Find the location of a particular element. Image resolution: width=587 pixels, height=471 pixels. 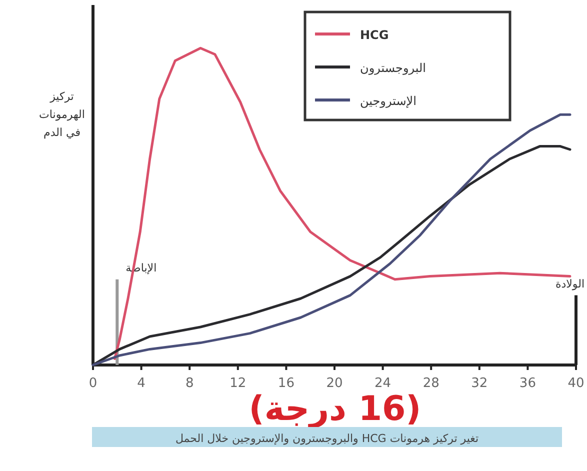

x-tick-label: 40 is located at coordinates (576, 383).